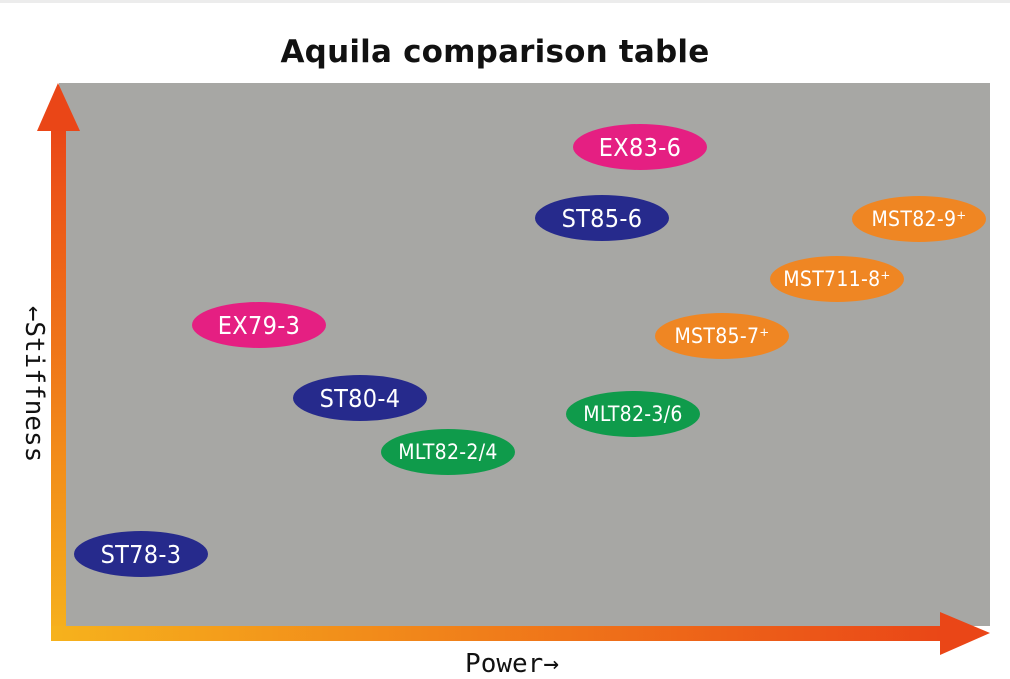  What do you see at coordinates (58, 362) in the screenshot?
I see `y-axis-arrow` at bounding box center [58, 362].